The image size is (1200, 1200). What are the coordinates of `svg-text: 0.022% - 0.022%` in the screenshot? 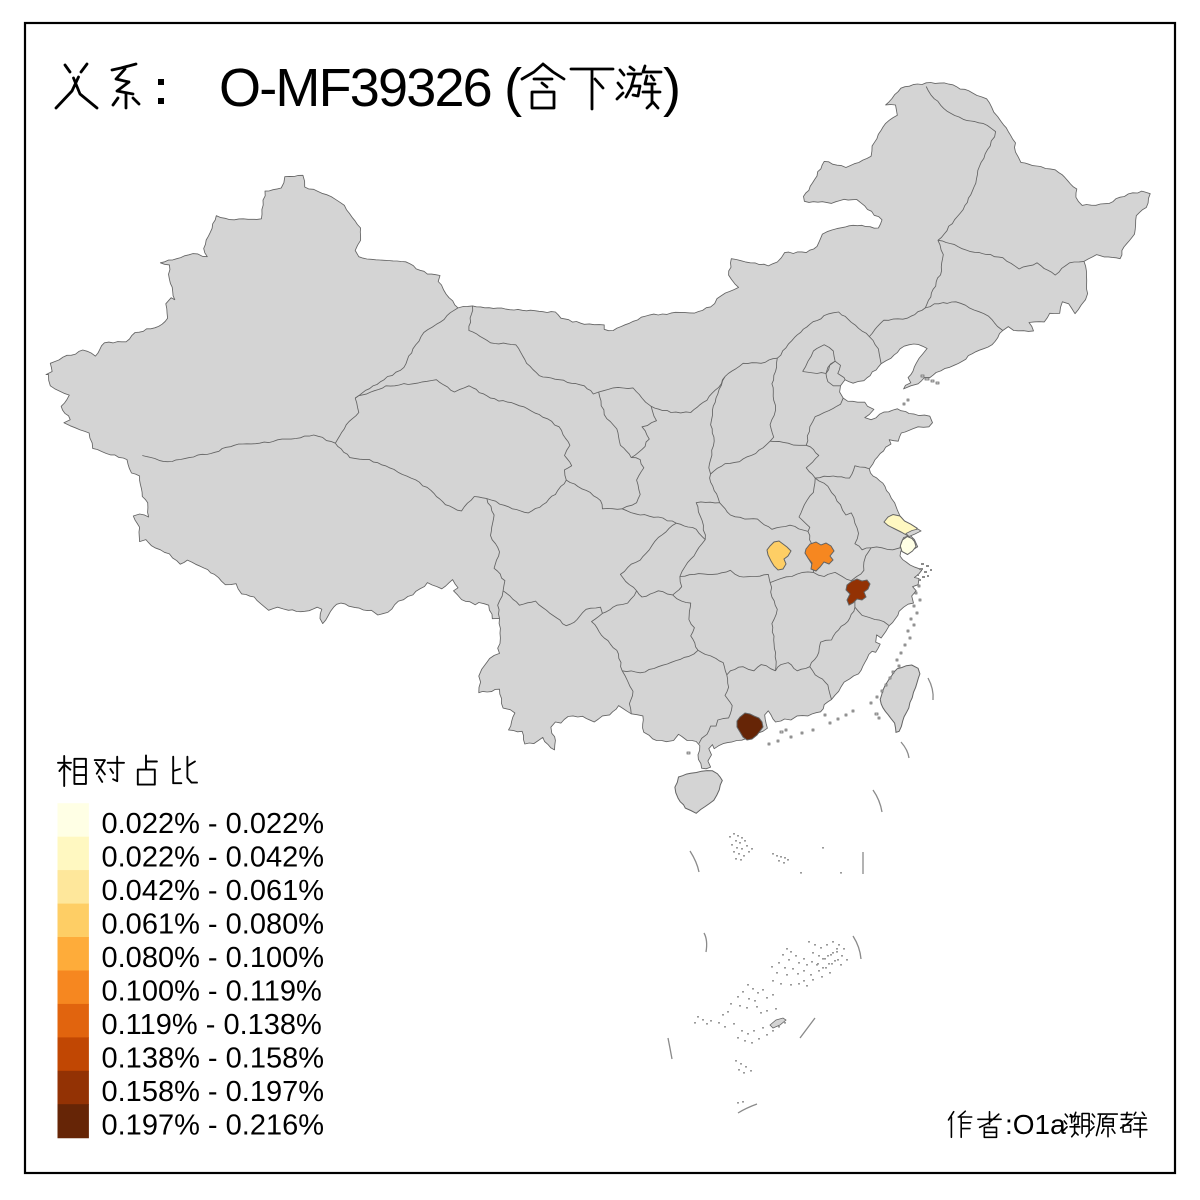 It's located at (213, 824).